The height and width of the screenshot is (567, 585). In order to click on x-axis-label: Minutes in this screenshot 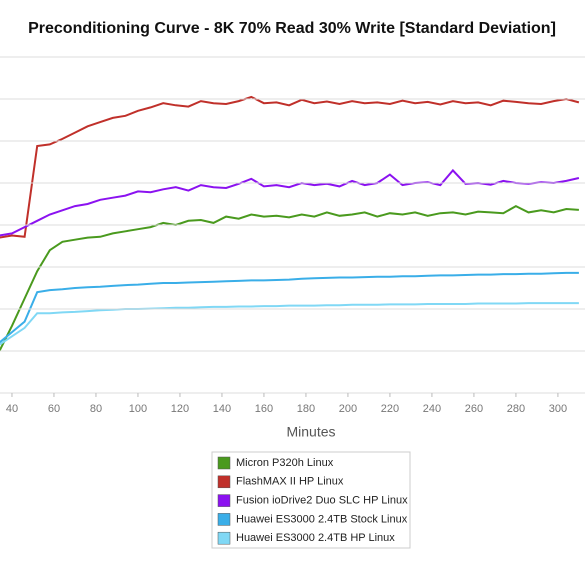, I will do `click(310, 432)`.